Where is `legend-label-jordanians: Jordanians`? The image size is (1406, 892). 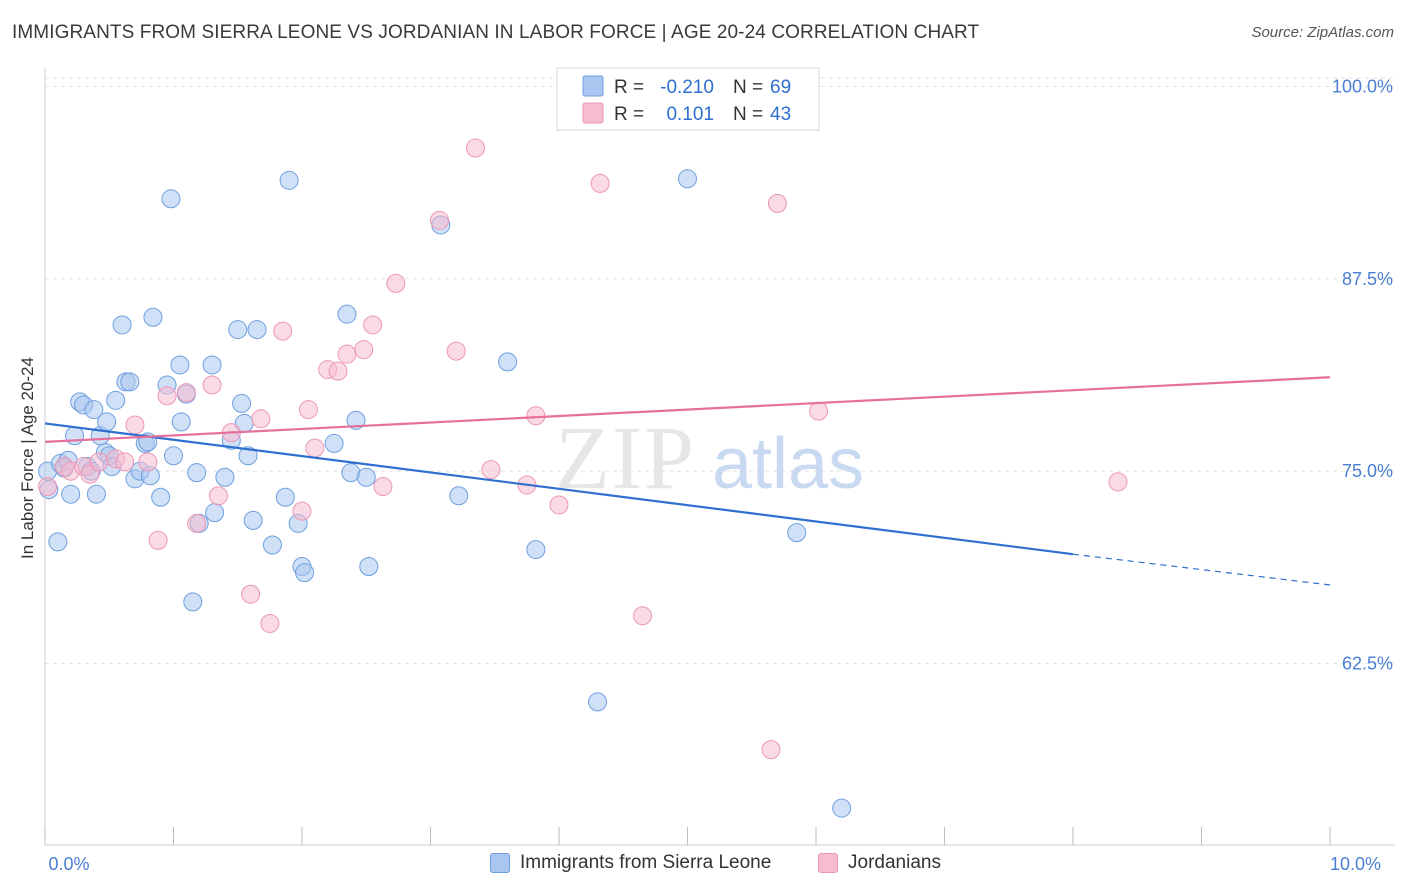
legend-label-jordanians: Jordanians is located at coordinates (894, 862).